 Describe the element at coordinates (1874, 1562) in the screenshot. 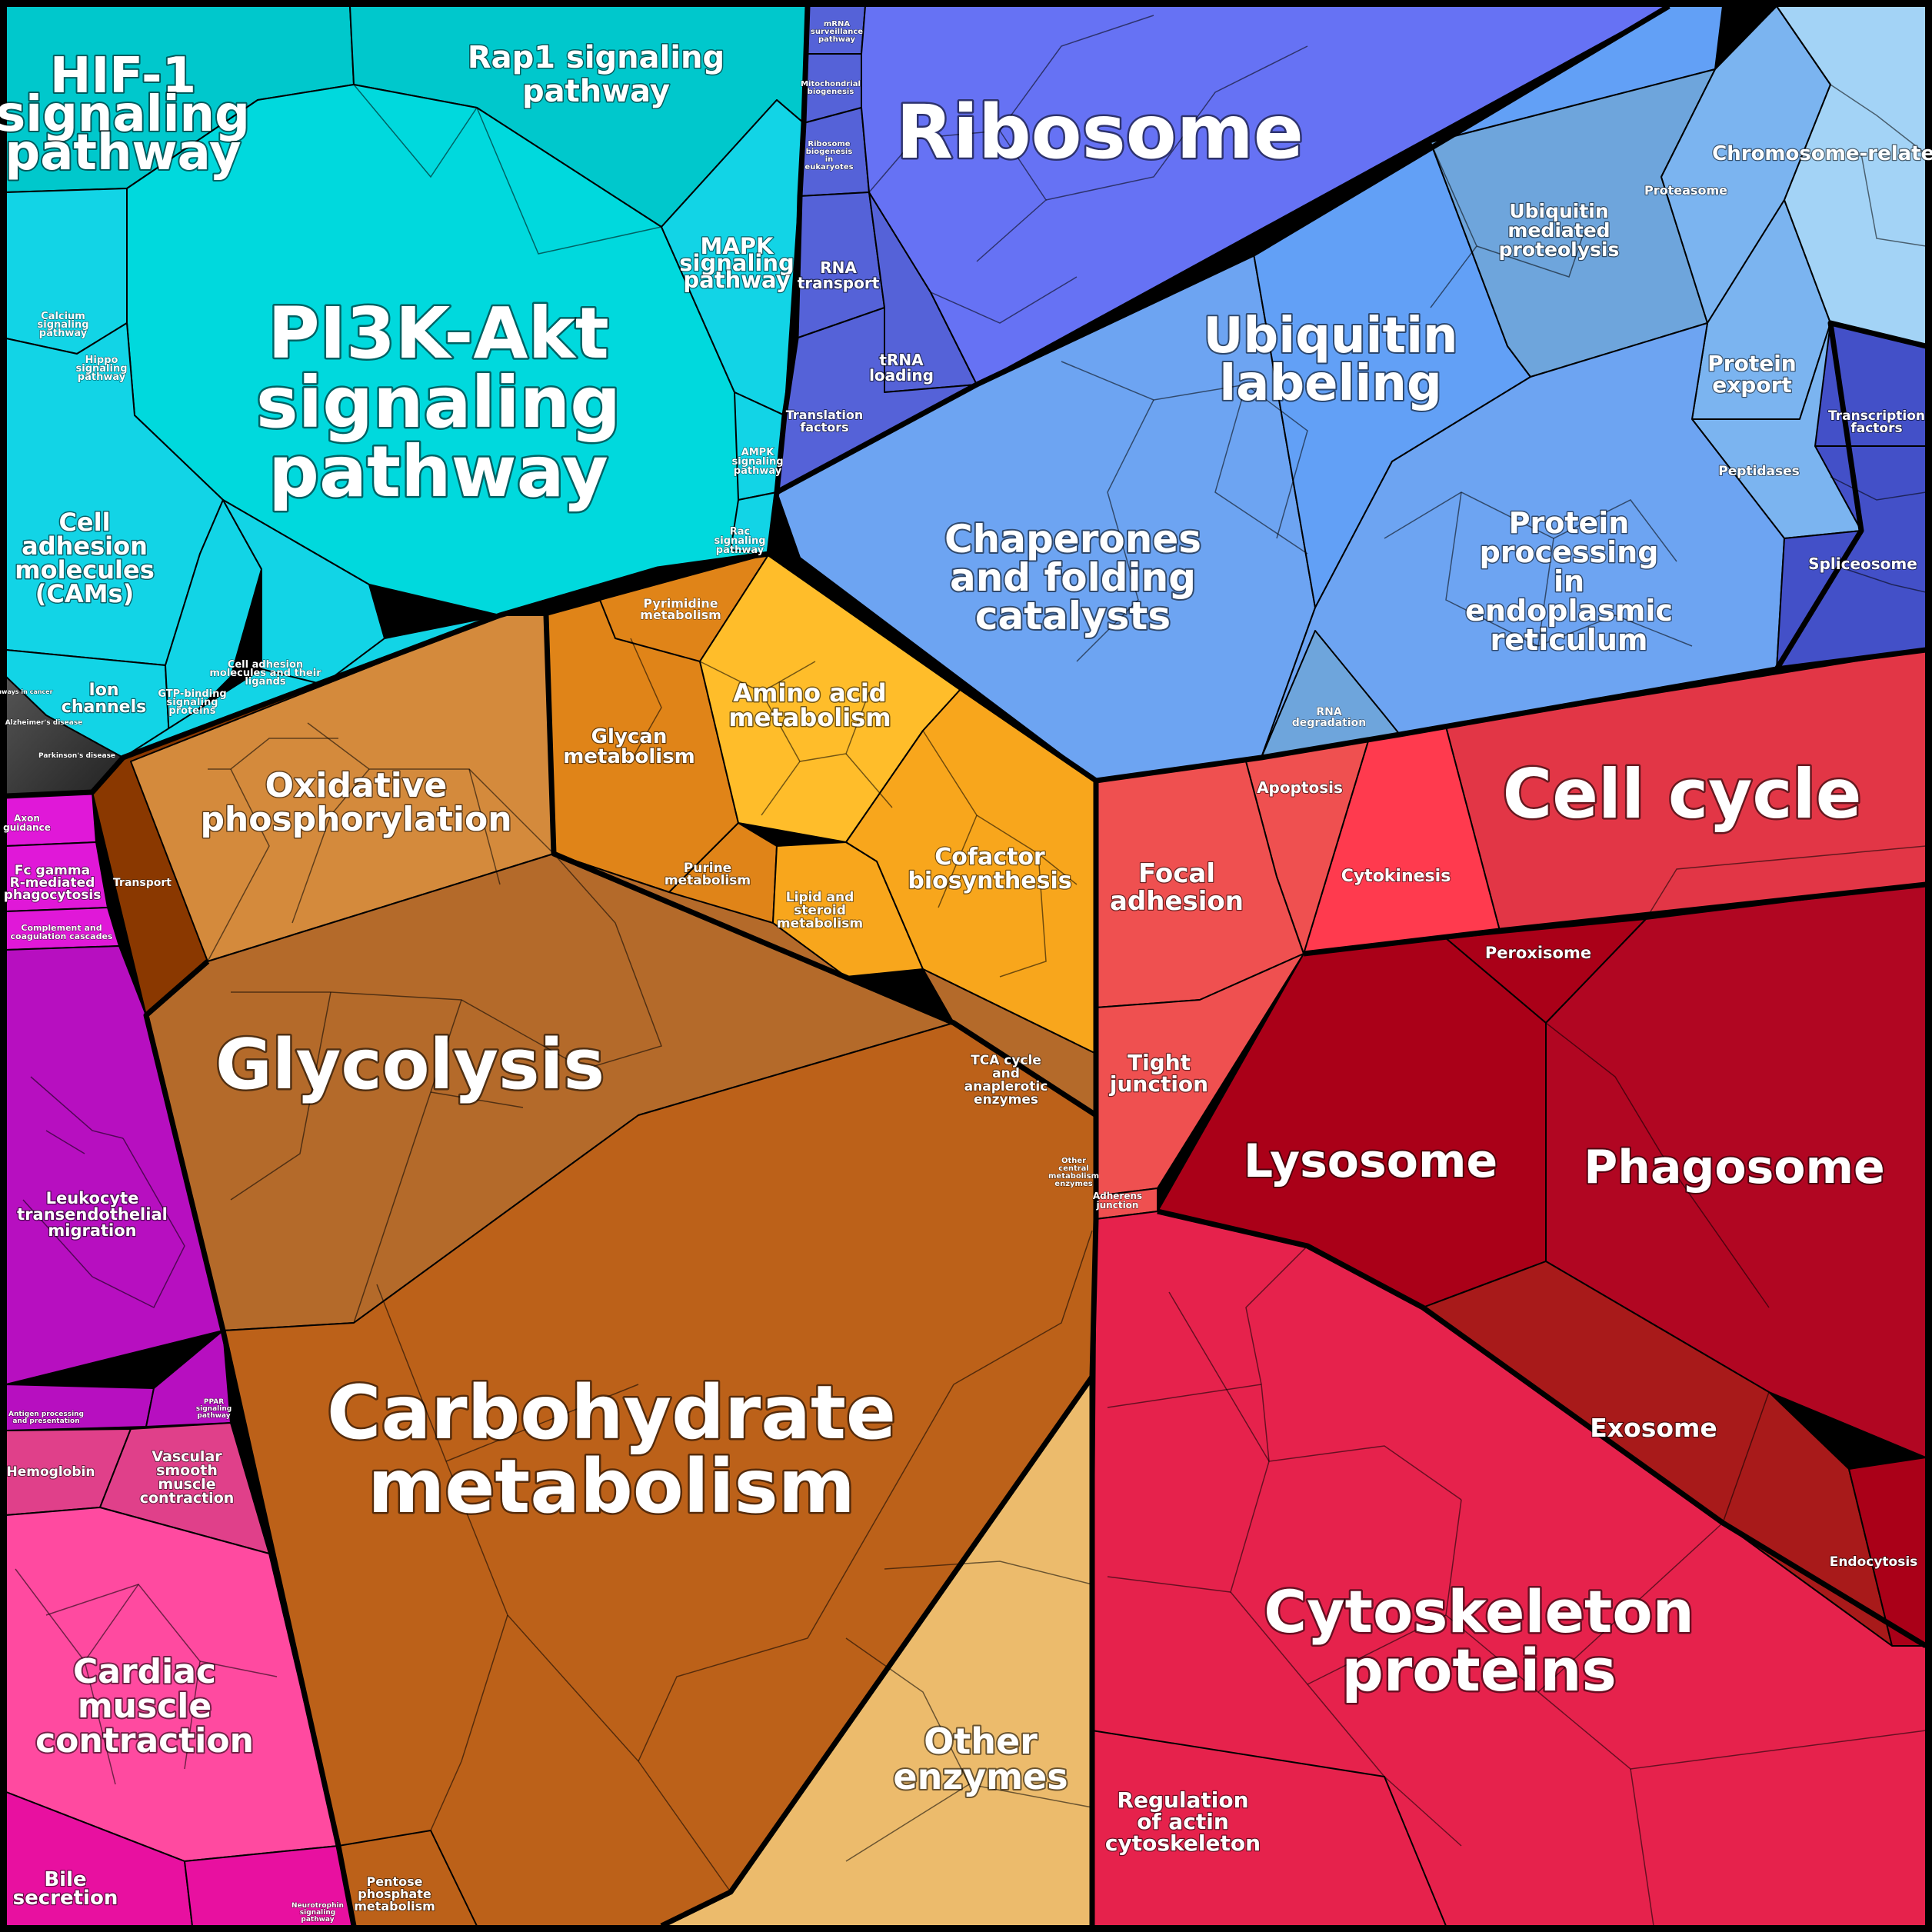

I see `label-endocytosis: Endocytosis` at that location.